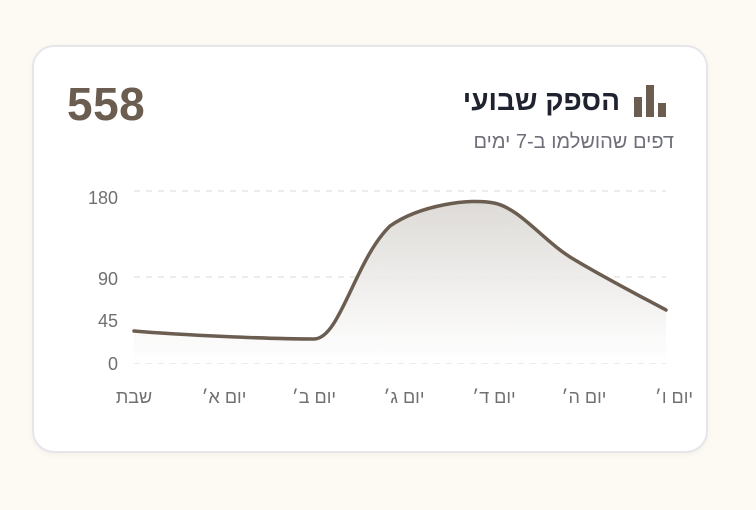 The width and height of the screenshot is (756, 510). What do you see at coordinates (108, 321) in the screenshot?
I see `y-tick: 45` at bounding box center [108, 321].